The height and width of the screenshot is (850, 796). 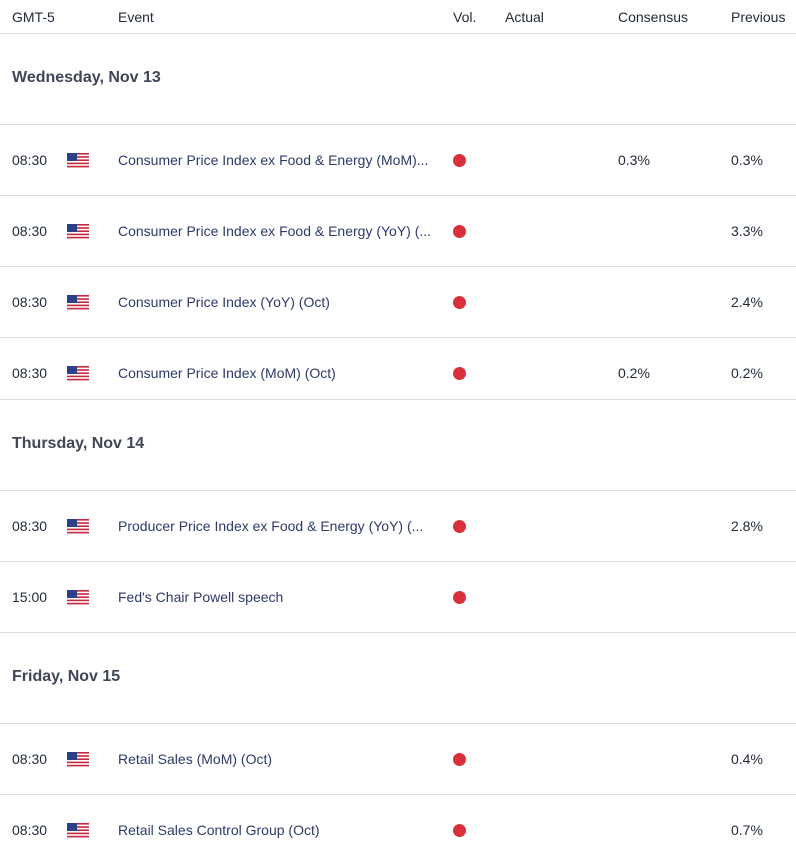 What do you see at coordinates (747, 526) in the screenshot?
I see `previous-value: 2.8%` at bounding box center [747, 526].